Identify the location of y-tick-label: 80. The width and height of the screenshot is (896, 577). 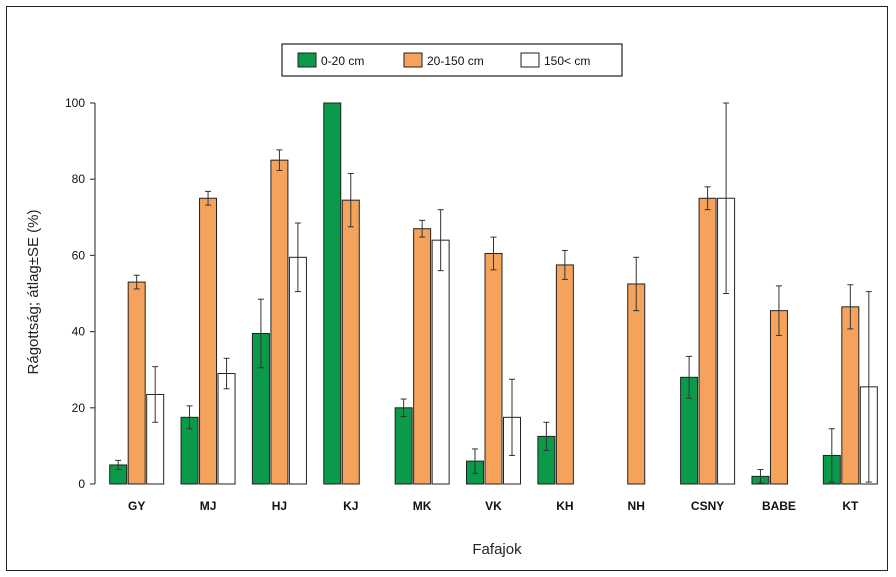
(79, 179).